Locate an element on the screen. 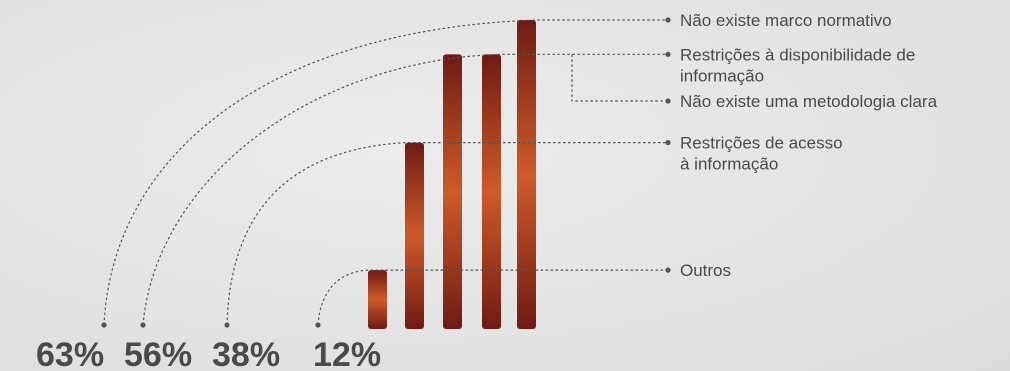 The height and width of the screenshot is (371, 1010). bars-layer is located at coordinates (452, 174).